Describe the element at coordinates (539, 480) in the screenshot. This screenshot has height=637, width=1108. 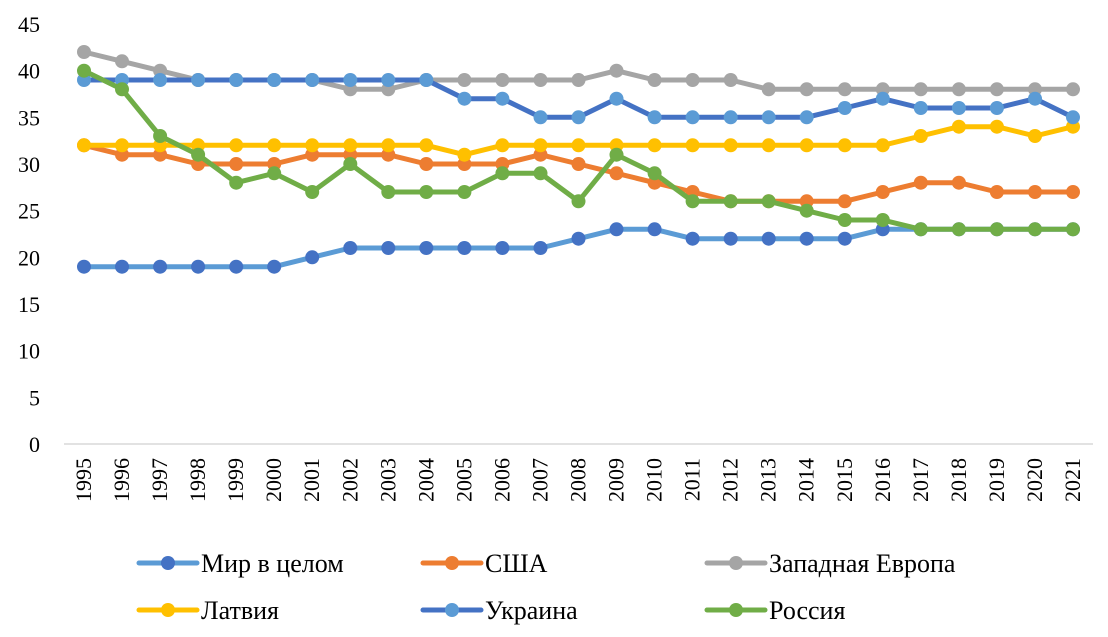
I see `x-tick-label-2007: 2007` at that location.